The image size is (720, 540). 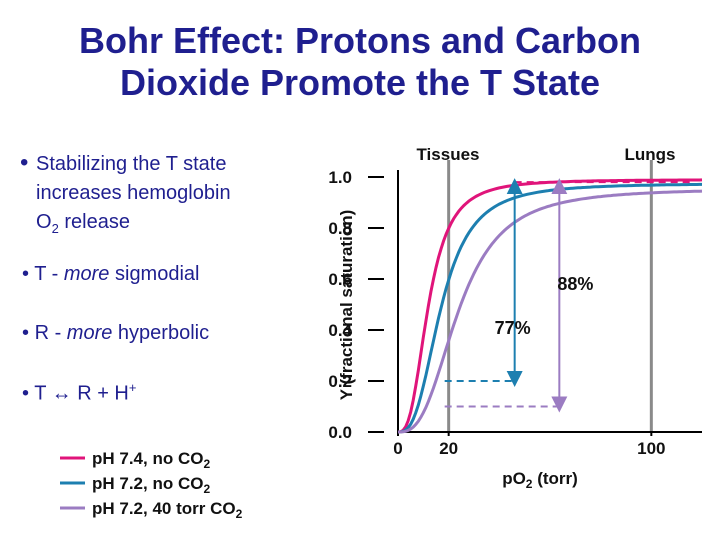 What do you see at coordinates (111, 274) in the screenshot?
I see `bullet-2: • T - more sigmodial` at bounding box center [111, 274].